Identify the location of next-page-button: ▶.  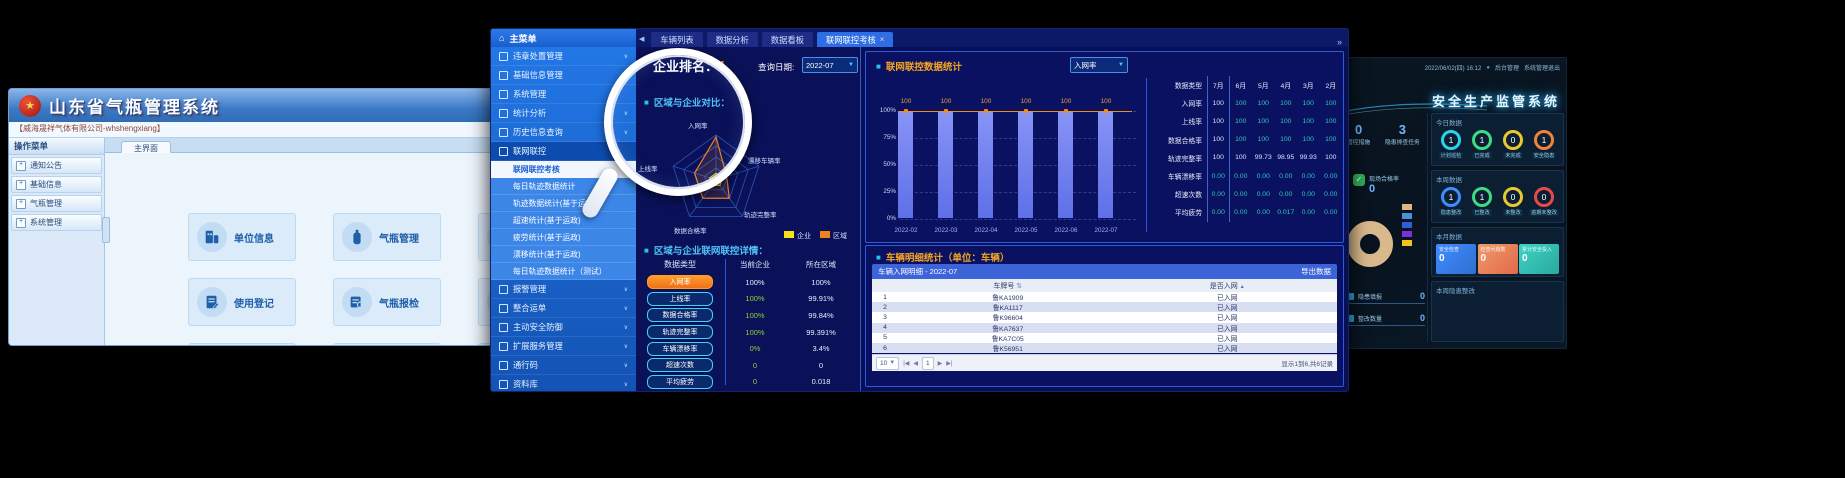
(940, 363).